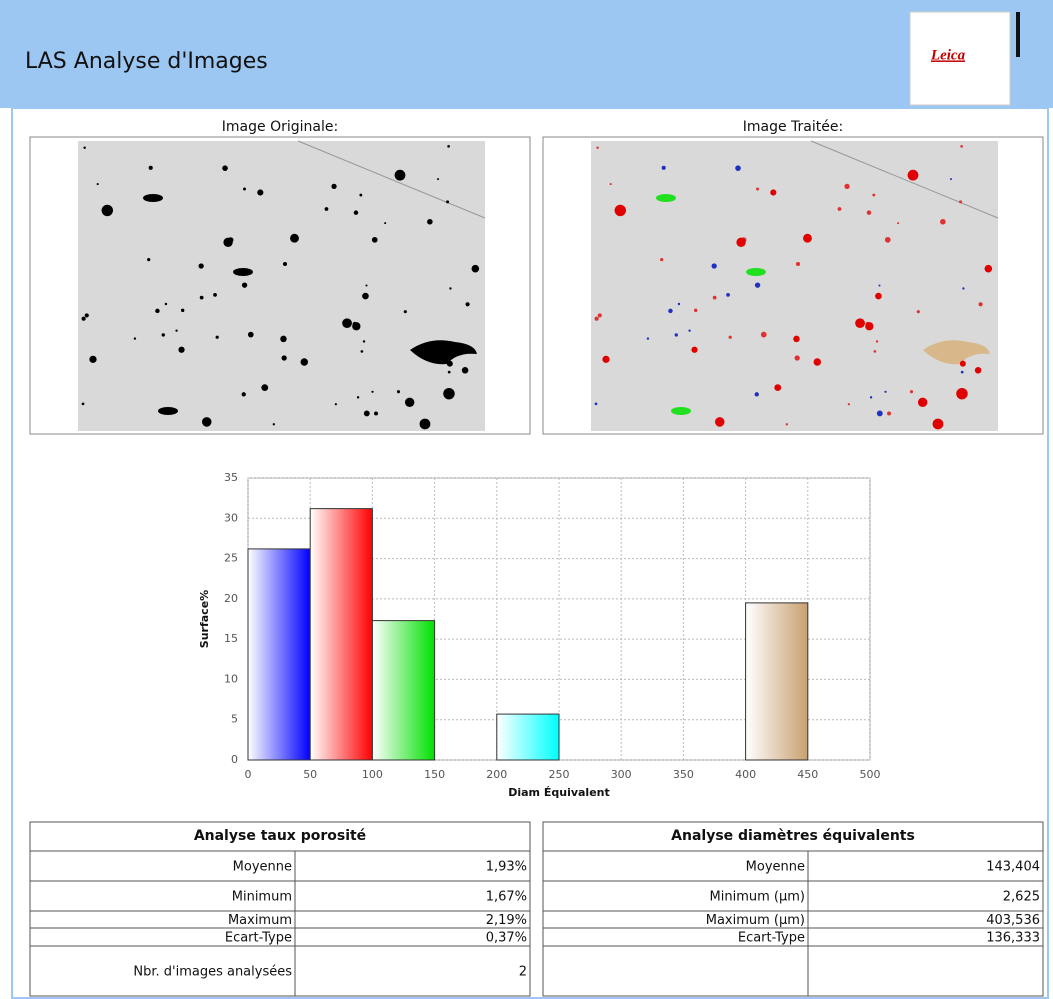 The image size is (1053, 999). I want to click on scratch, so click(904, 179).